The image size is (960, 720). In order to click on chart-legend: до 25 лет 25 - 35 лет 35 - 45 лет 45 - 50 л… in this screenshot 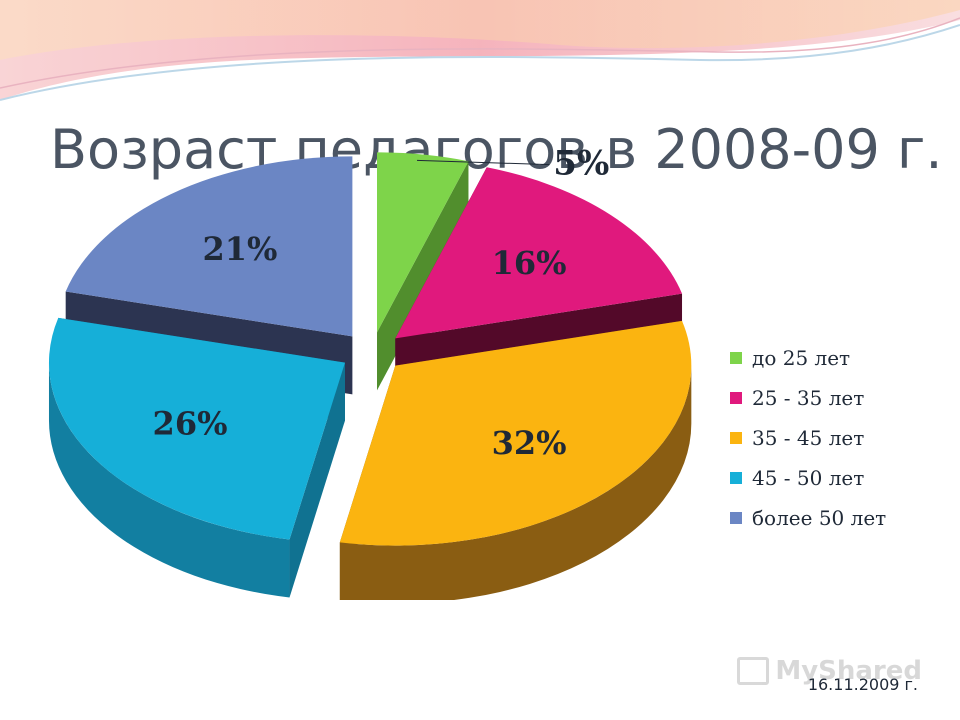, I will do `click(842, 438)`.